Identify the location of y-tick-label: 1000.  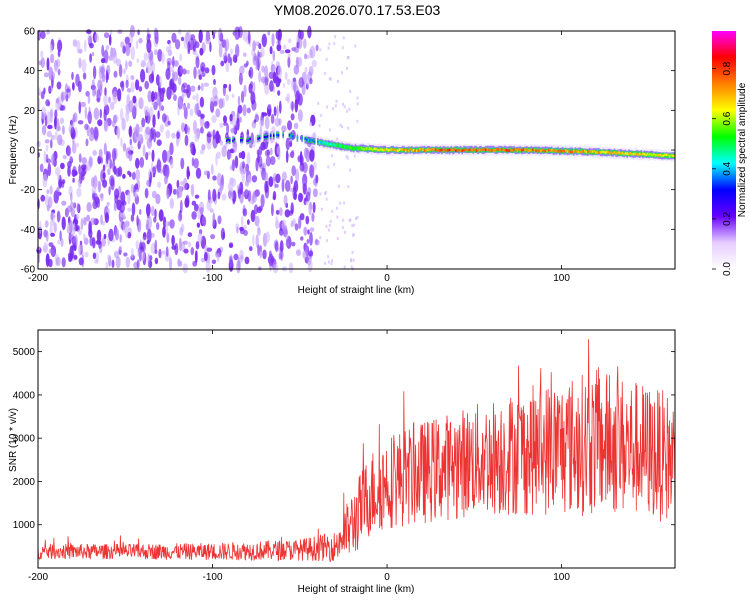
(24, 525).